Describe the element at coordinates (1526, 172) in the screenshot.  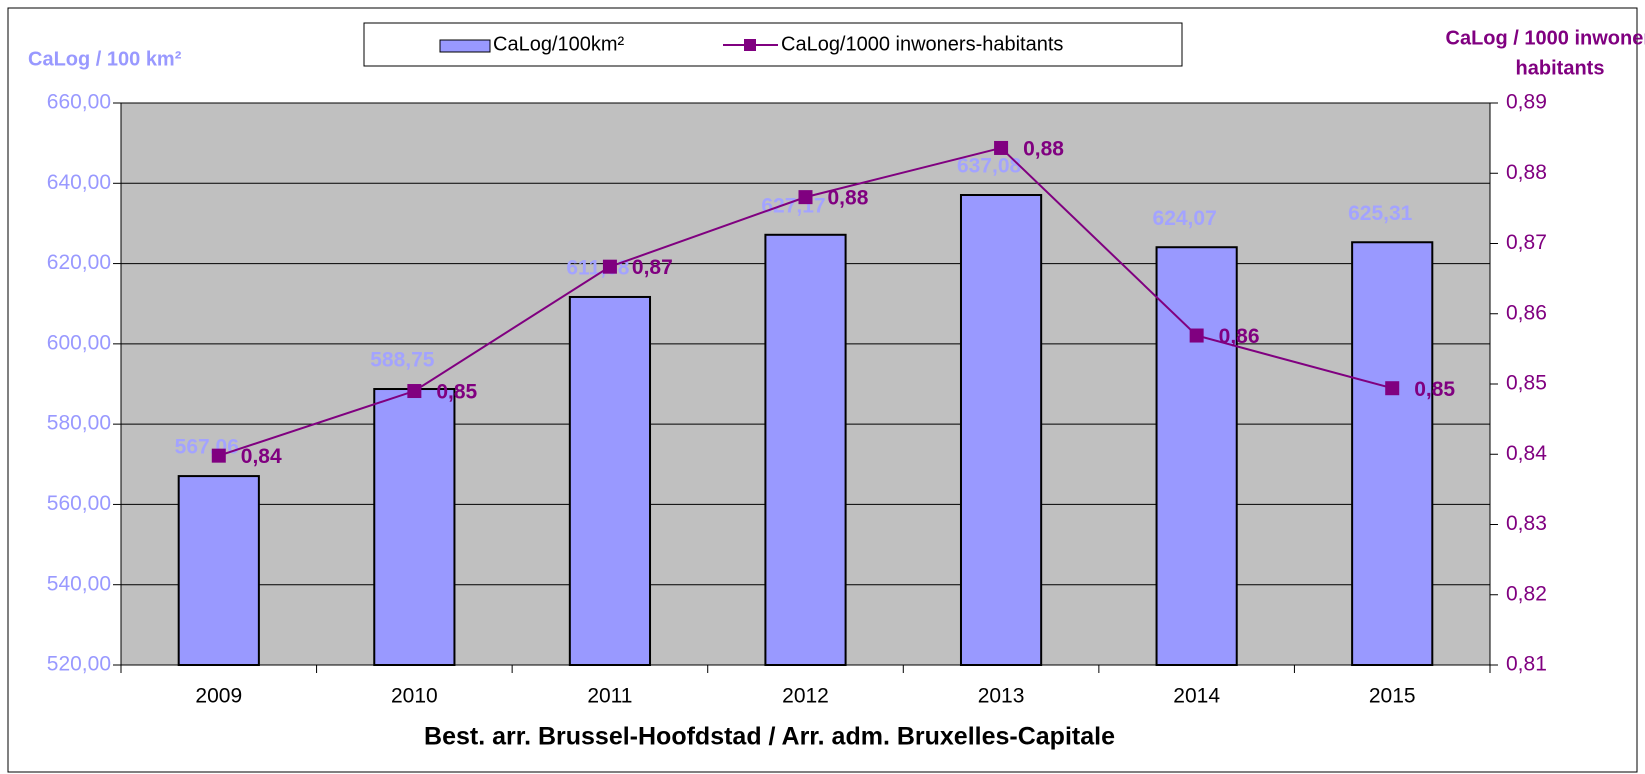
I see `y2-tick-label: 0,88` at that location.